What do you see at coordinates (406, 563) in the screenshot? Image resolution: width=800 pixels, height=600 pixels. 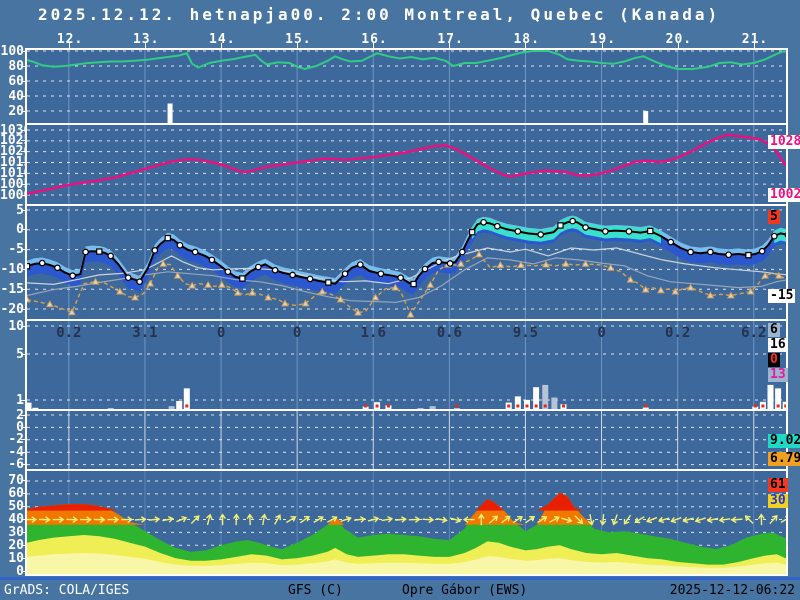 I see `wind-mean-soft-area` at bounding box center [406, 563].